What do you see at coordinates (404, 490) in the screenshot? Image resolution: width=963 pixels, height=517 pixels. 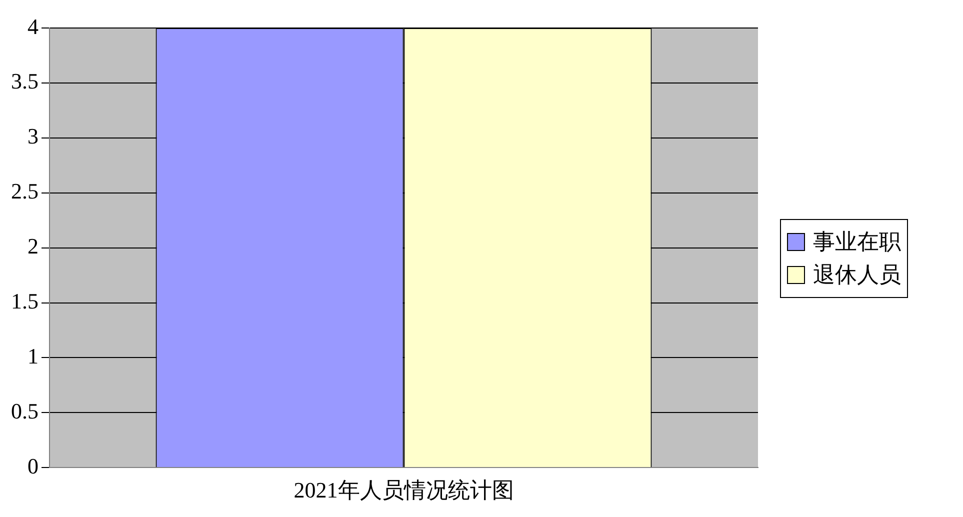 I see `x-tick-label: 2021年人员情况统计图` at bounding box center [404, 490].